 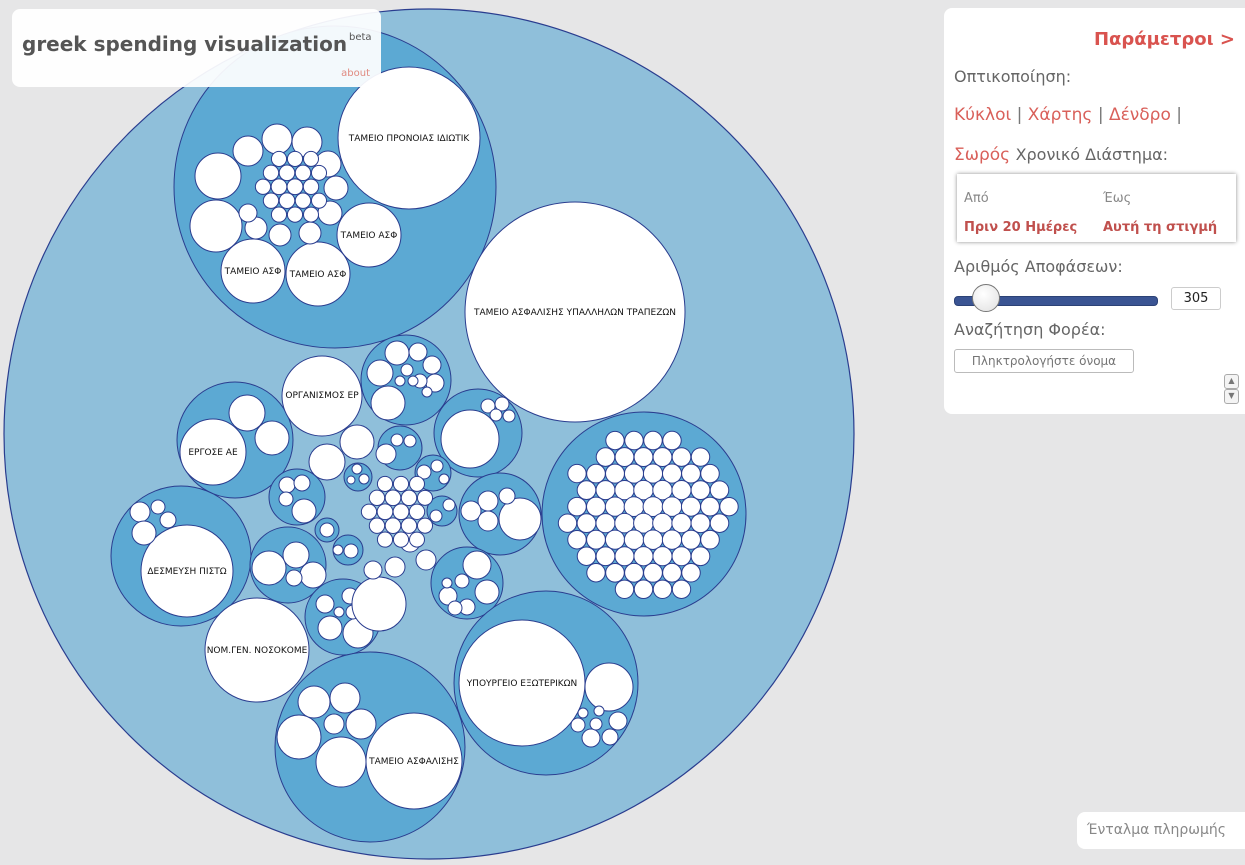 What do you see at coordinates (1044, 361) in the screenshot?
I see `search-input` at bounding box center [1044, 361].